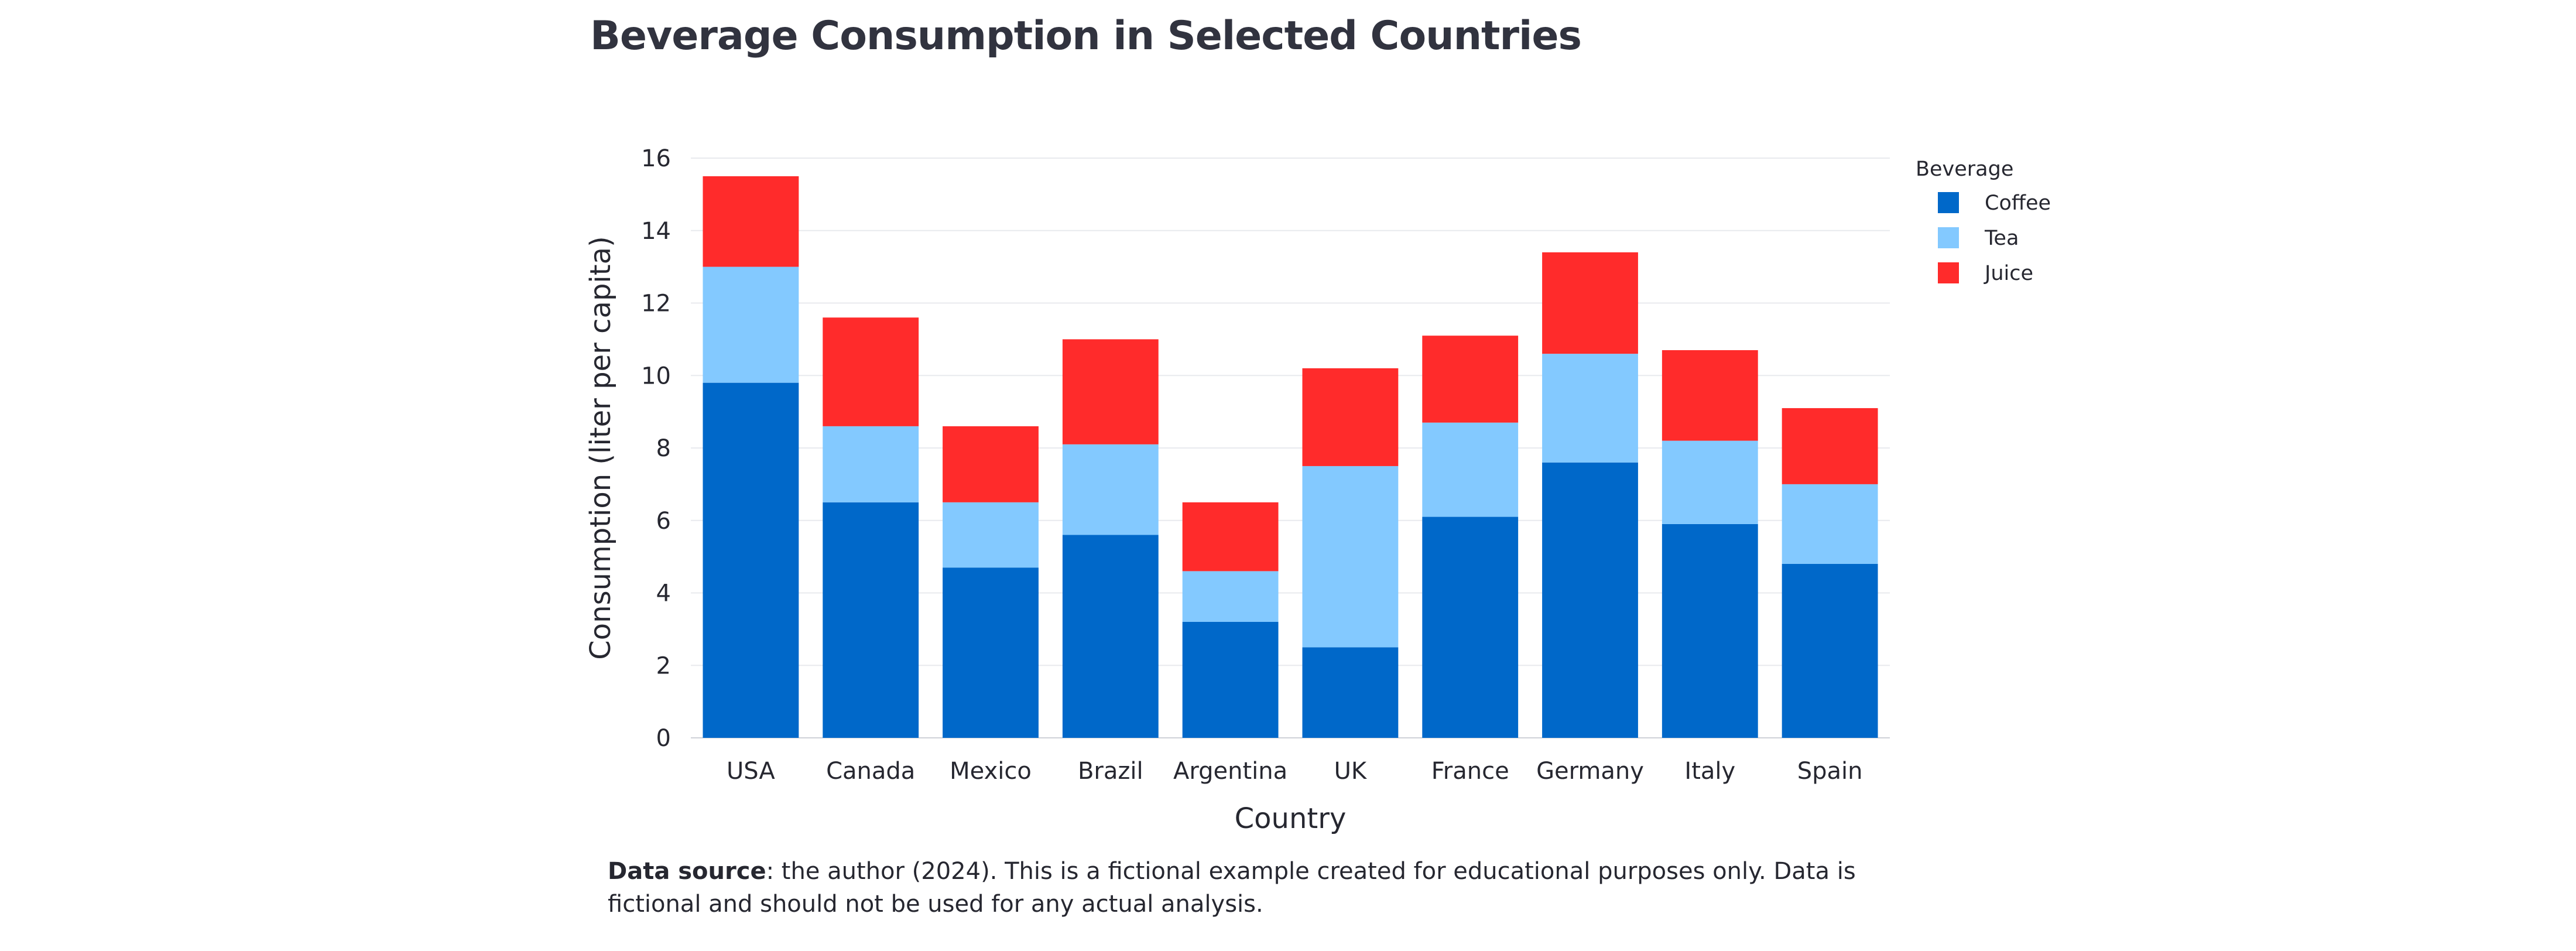 The height and width of the screenshot is (951, 2576). I want to click on x-tick-label: UK, so click(1351, 771).